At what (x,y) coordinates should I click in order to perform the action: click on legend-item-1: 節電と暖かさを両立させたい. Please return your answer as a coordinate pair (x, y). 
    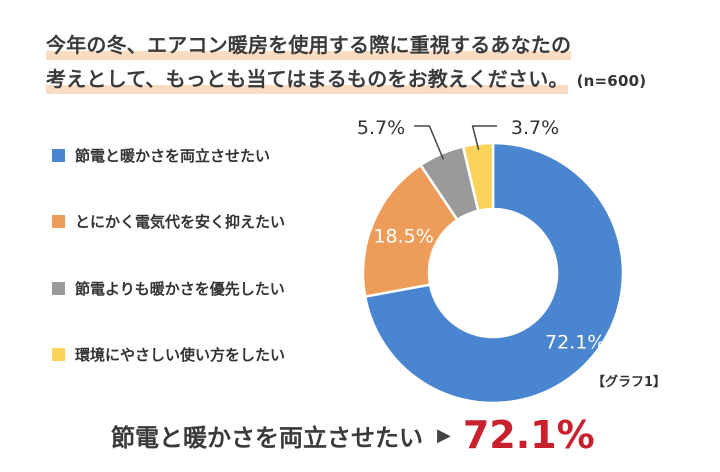
    Looking at the image, I should click on (202, 155).